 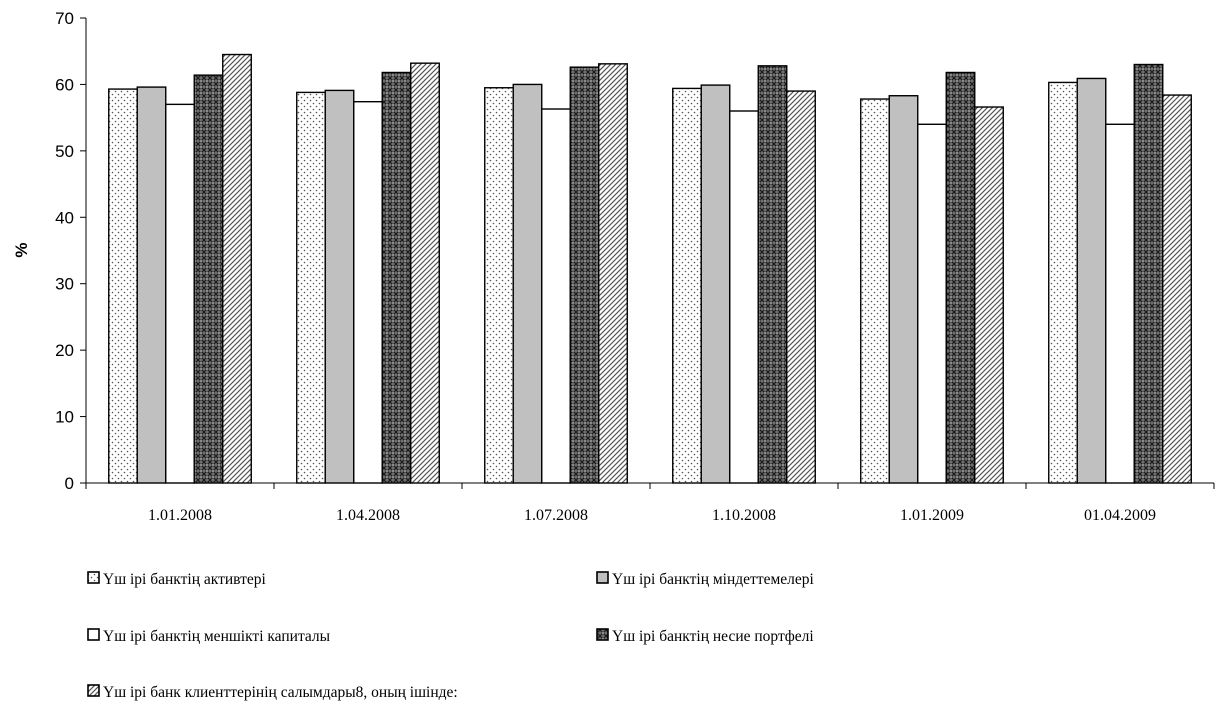 I want to click on legend-swatch-crosshatch, so click(x=602, y=634).